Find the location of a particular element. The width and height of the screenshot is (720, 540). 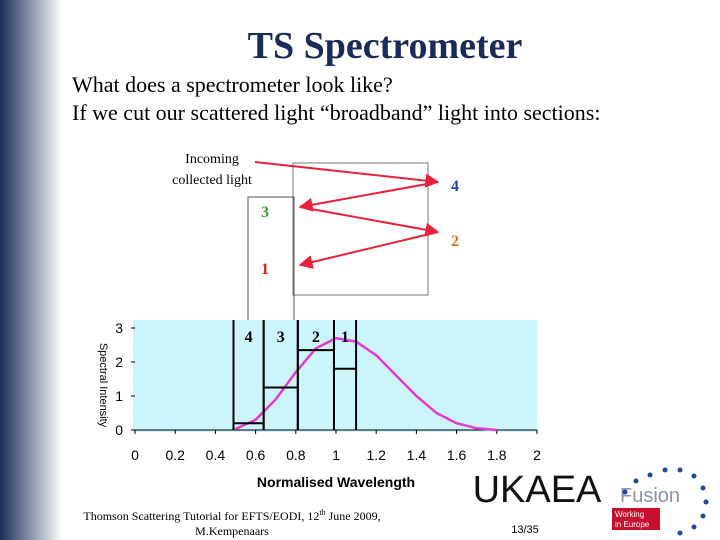

x-tick-label: 0.4 is located at coordinates (216, 455).